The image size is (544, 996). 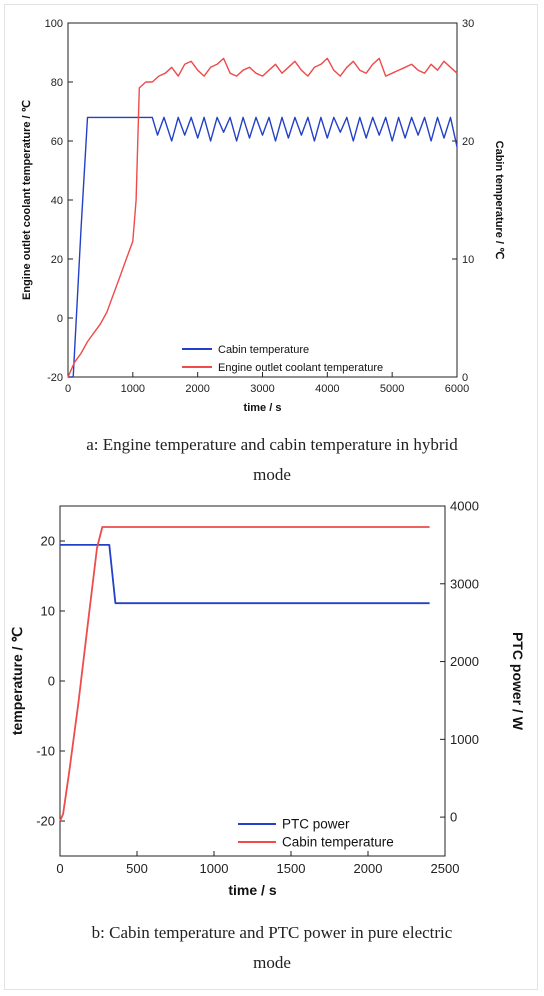 I want to click on chart1-x-axis-label: time / s, so click(x=252, y=890).